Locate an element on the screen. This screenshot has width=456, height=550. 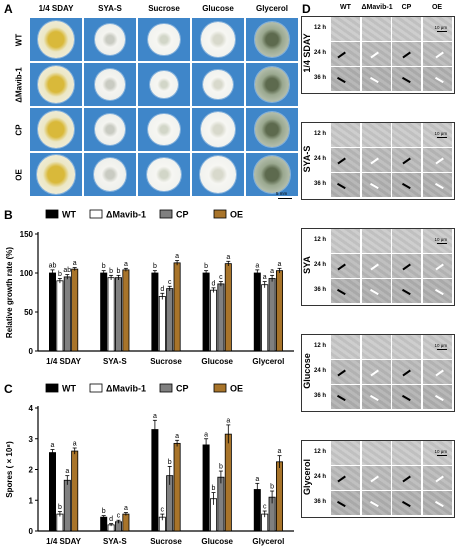
micrograph-1-4-sday-wt-12-h is located at coordinates (345, 29).